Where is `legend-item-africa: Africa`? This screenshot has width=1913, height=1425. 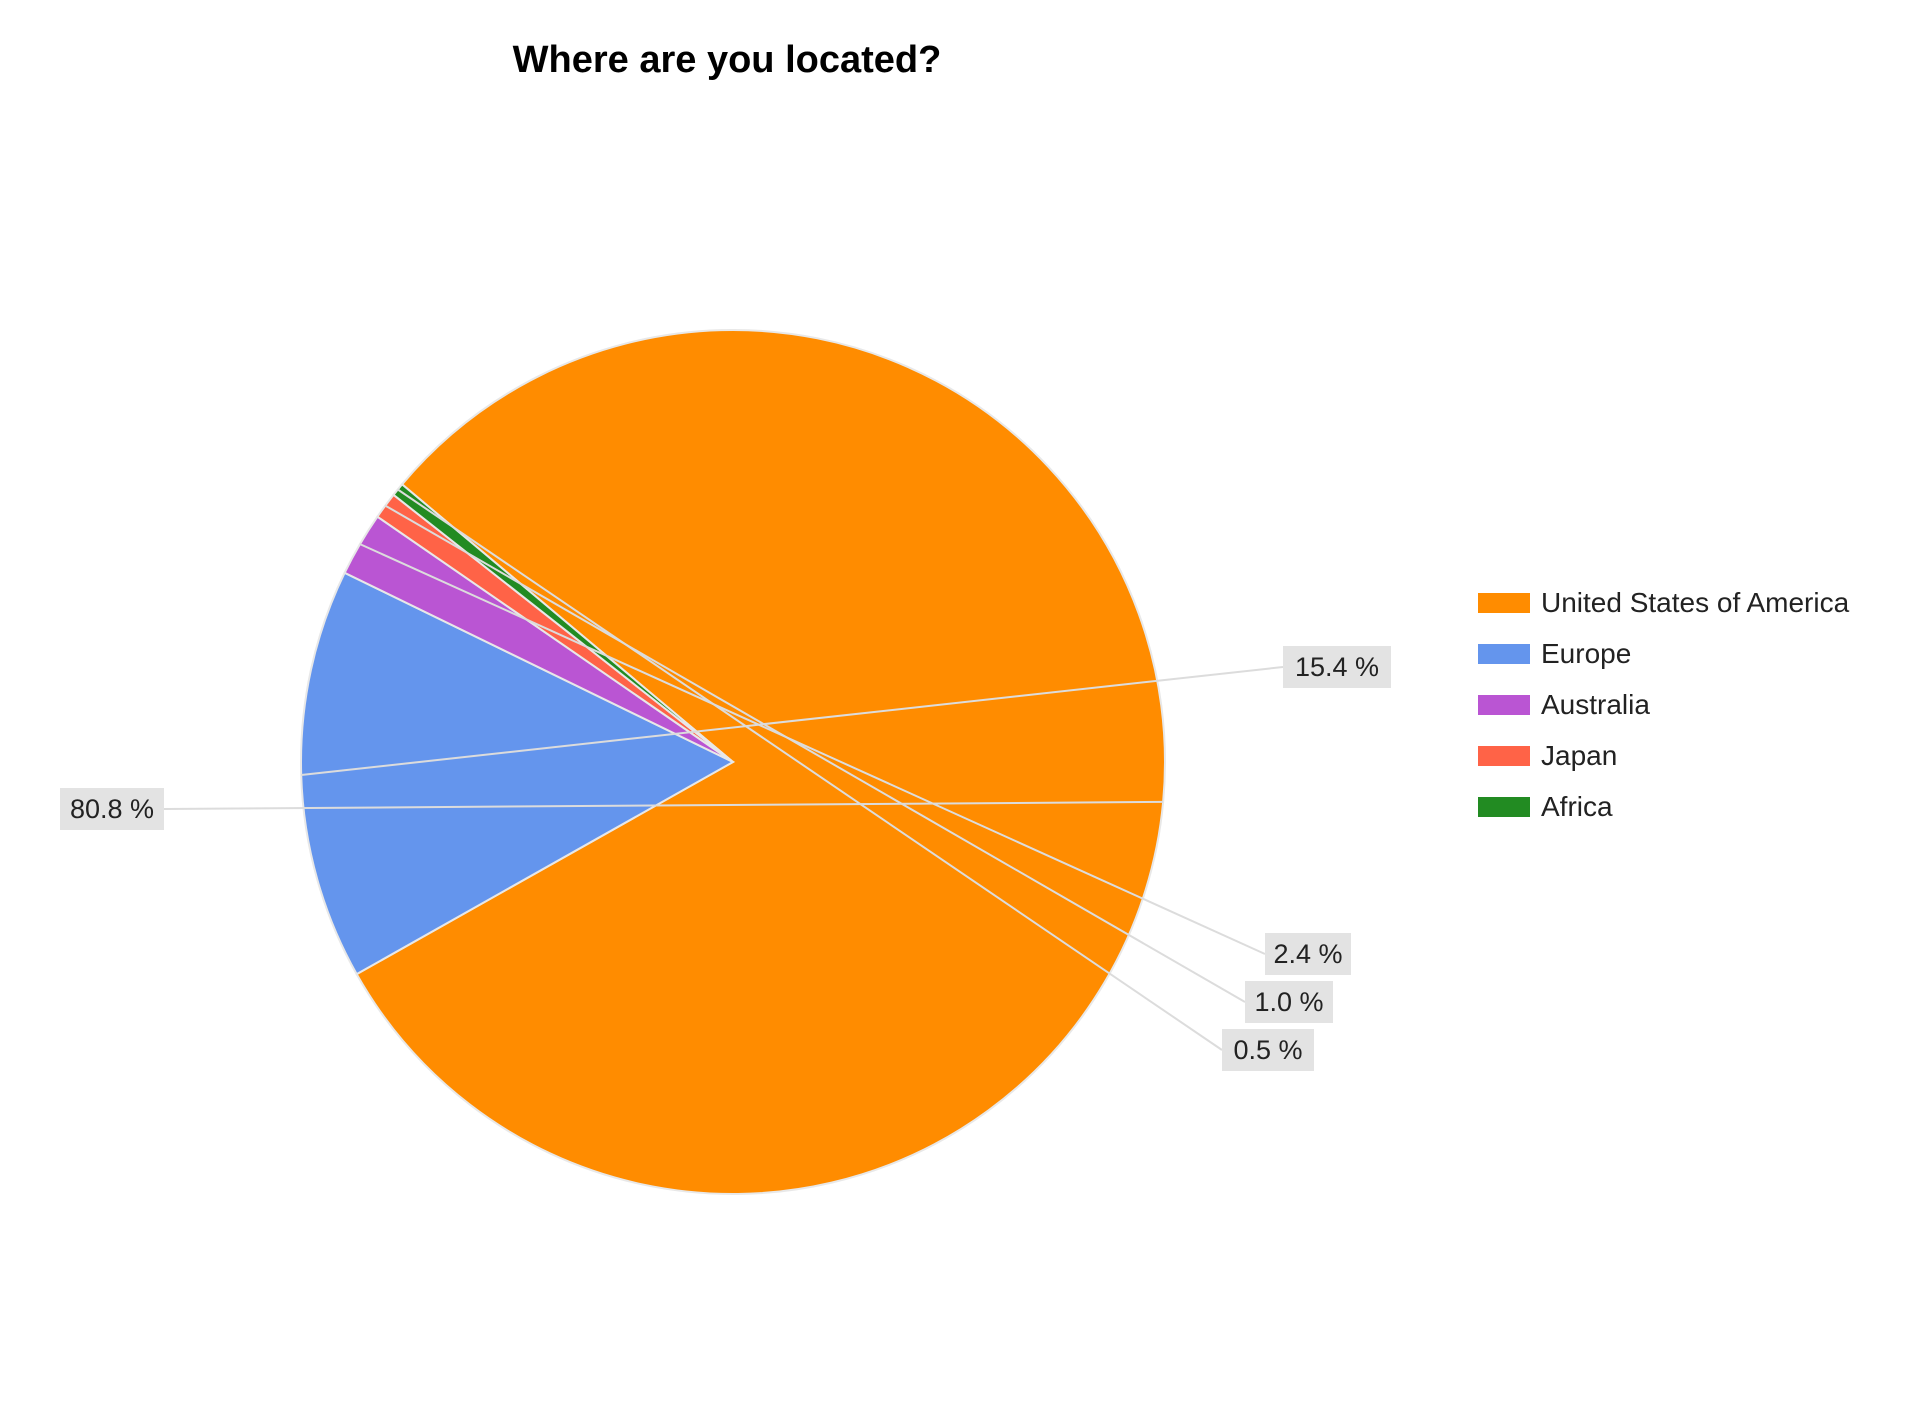 legend-item-africa: Africa is located at coordinates (1545, 806).